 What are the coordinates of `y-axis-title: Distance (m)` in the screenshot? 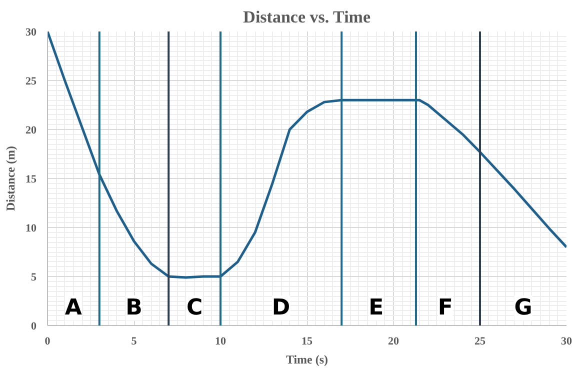 It's located at (11, 178).